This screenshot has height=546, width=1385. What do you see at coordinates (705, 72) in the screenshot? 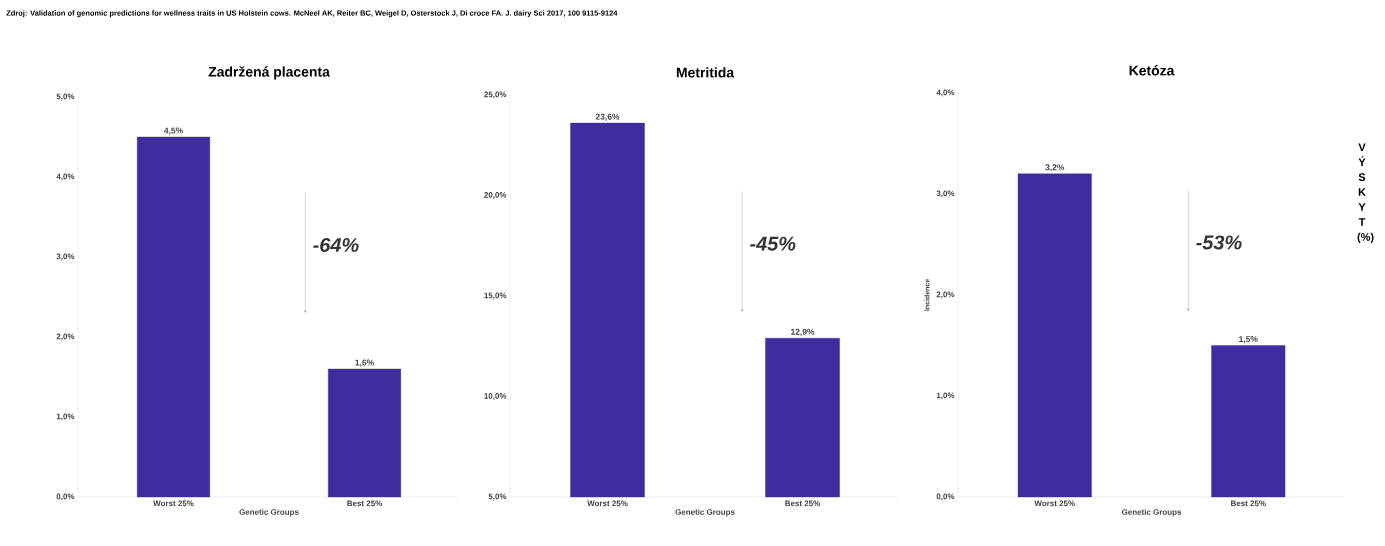
I see `chart-title: Metritida` at bounding box center [705, 72].